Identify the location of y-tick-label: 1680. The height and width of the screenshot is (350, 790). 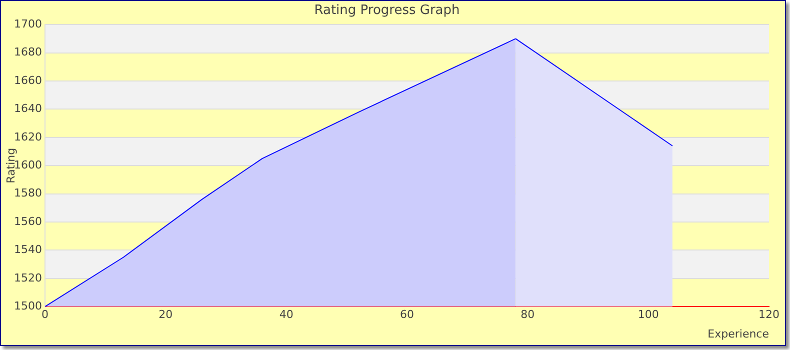
(28, 52).